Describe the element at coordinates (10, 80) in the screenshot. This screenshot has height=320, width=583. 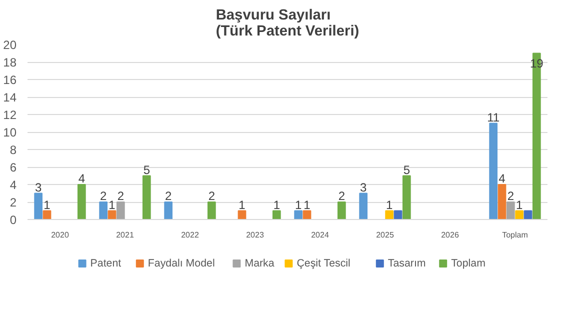
I see `y-tick-label: 16` at that location.